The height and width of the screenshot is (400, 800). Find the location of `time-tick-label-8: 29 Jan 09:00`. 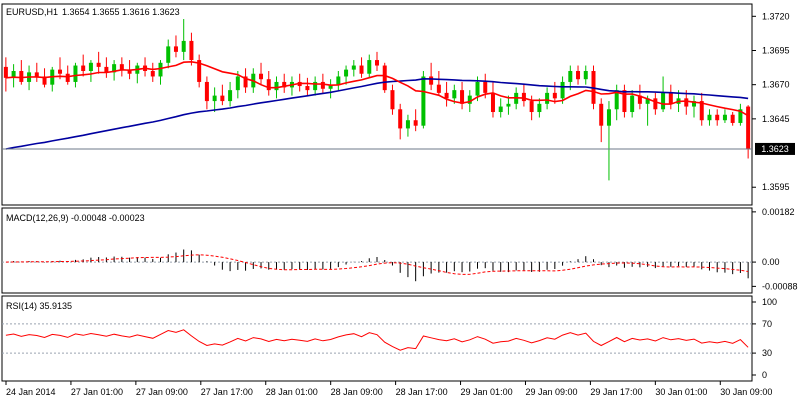

time-tick-label-8: 29 Jan 09:00 is located at coordinates (551, 392).